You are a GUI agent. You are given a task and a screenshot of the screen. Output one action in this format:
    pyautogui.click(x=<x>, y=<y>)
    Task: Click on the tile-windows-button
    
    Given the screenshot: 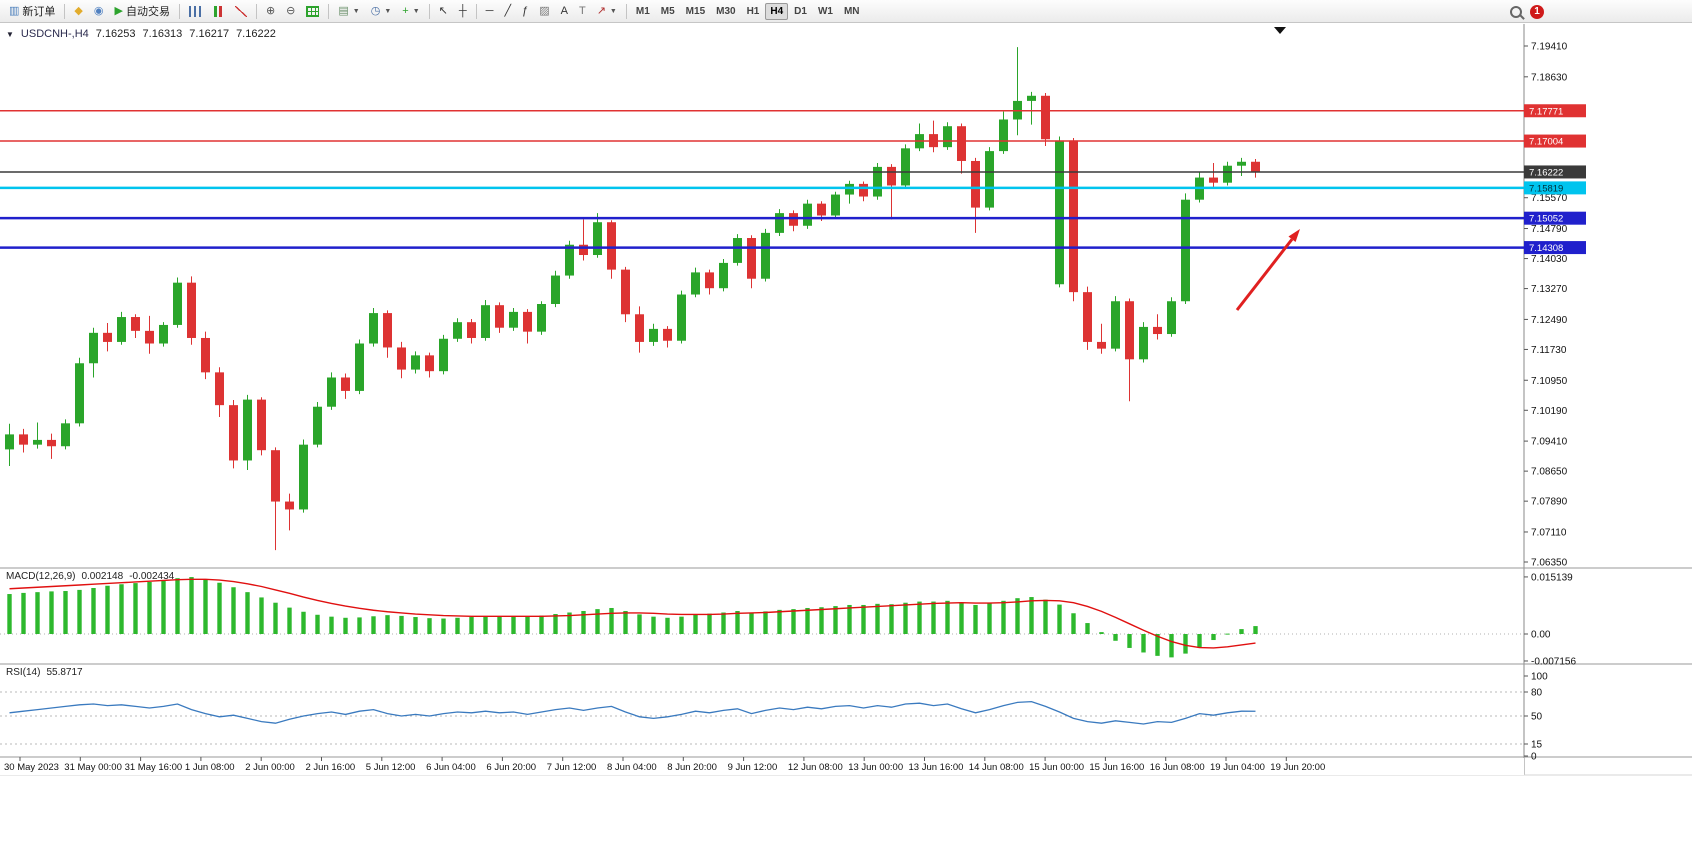 What is the action you would take?
    pyautogui.click(x=312, y=11)
    